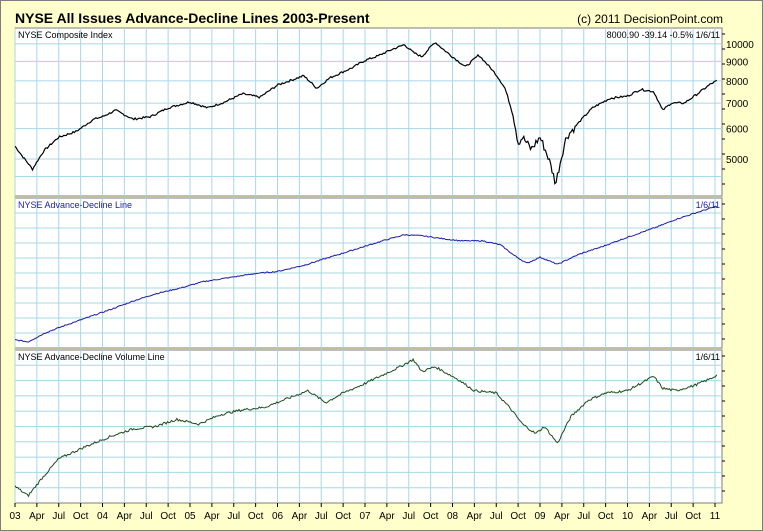  I want to click on y-tick-label: 5000, so click(737, 160).